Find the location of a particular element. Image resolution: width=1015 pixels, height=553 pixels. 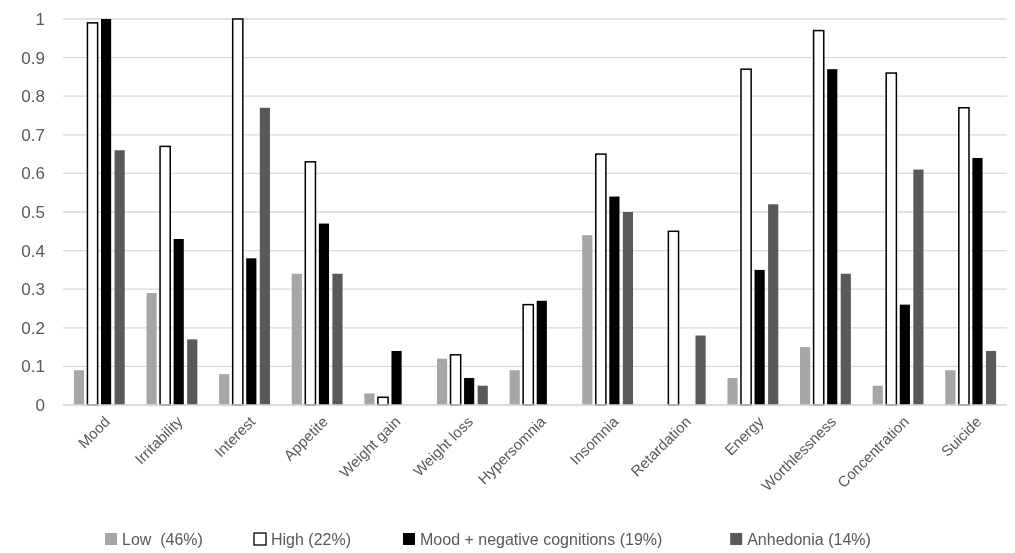

y-tick-label: 0.4 is located at coordinates (33, 251).